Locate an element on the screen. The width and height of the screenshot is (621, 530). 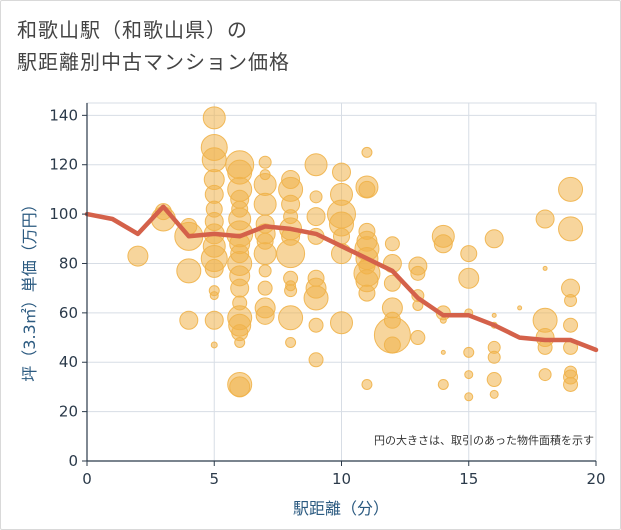
y-tick-label: 140 is located at coordinates (63, 115).